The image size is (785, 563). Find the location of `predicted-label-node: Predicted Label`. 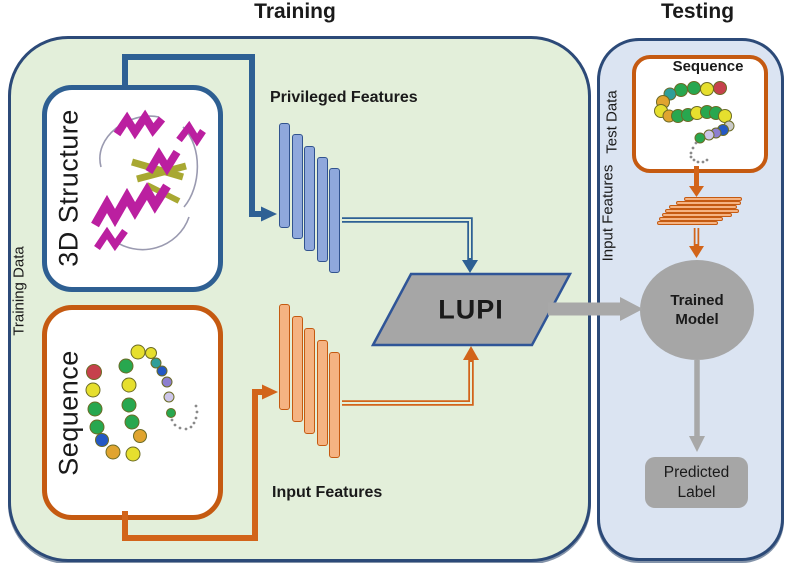

predicted-label-node: Predicted Label is located at coordinates (696, 482).